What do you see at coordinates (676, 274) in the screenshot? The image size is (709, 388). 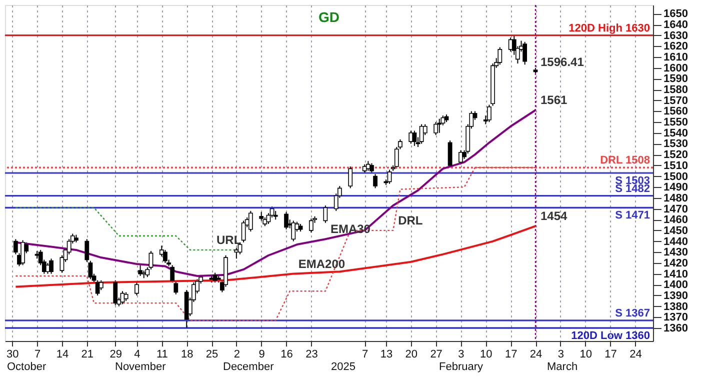 I see `y-tick-label: 1410` at bounding box center [676, 274].